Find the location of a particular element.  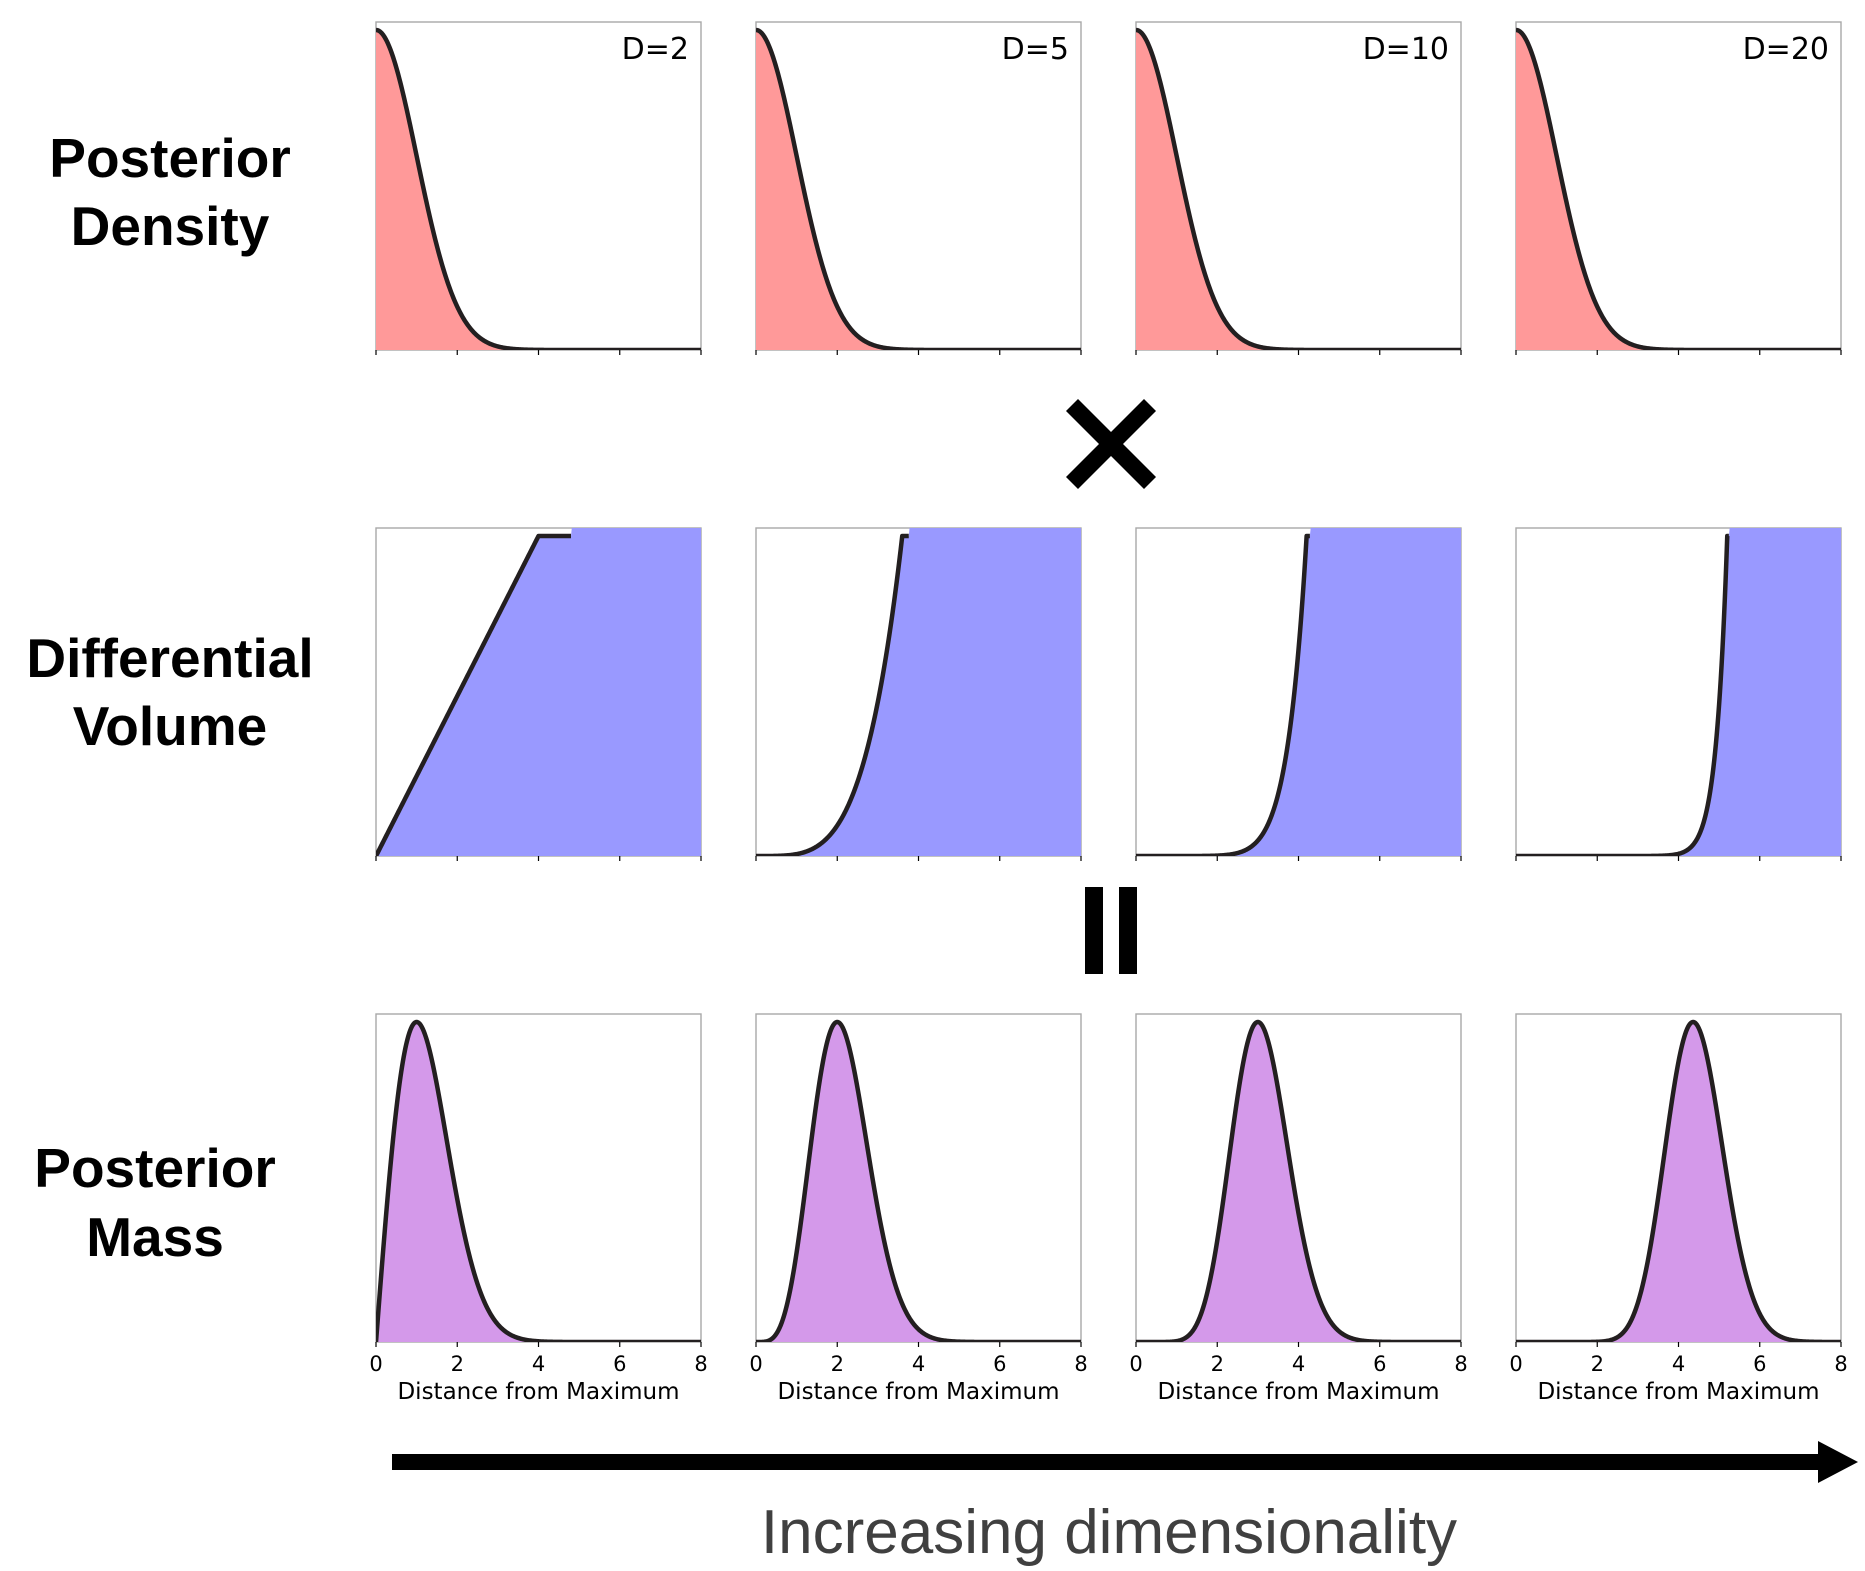

xtick-label-2-6: 6 is located at coordinates (619, 1364).